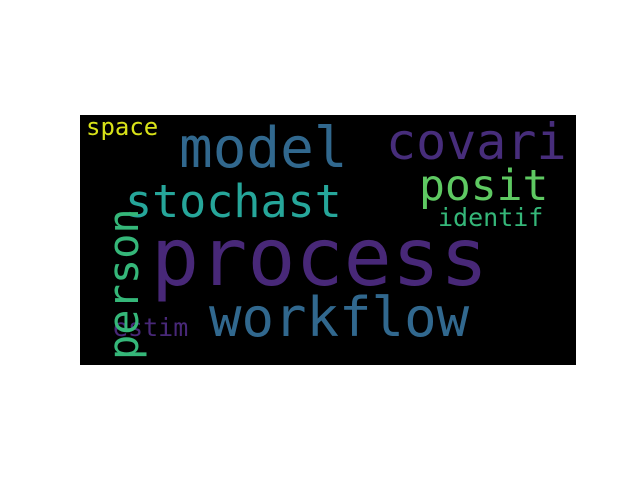  What do you see at coordinates (476, 143) in the screenshot?
I see `word-covari: covari` at bounding box center [476, 143].